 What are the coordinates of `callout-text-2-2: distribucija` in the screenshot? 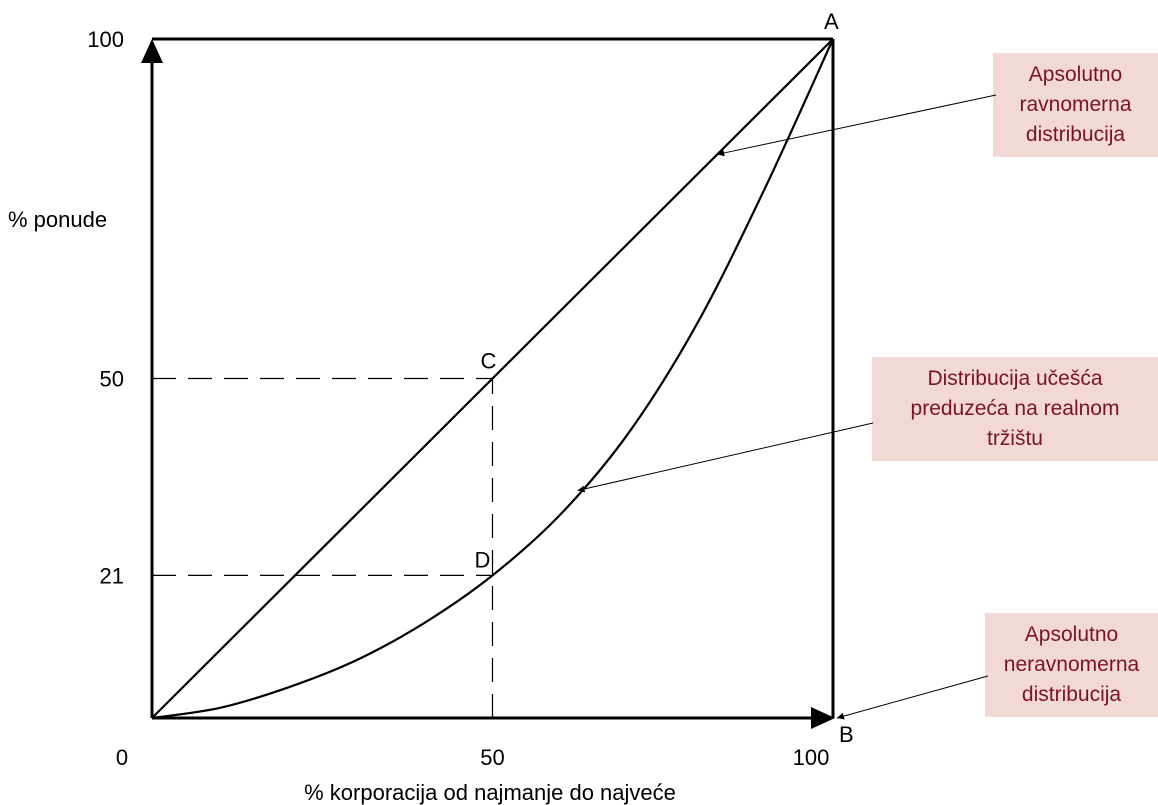 It's located at (1072, 694).